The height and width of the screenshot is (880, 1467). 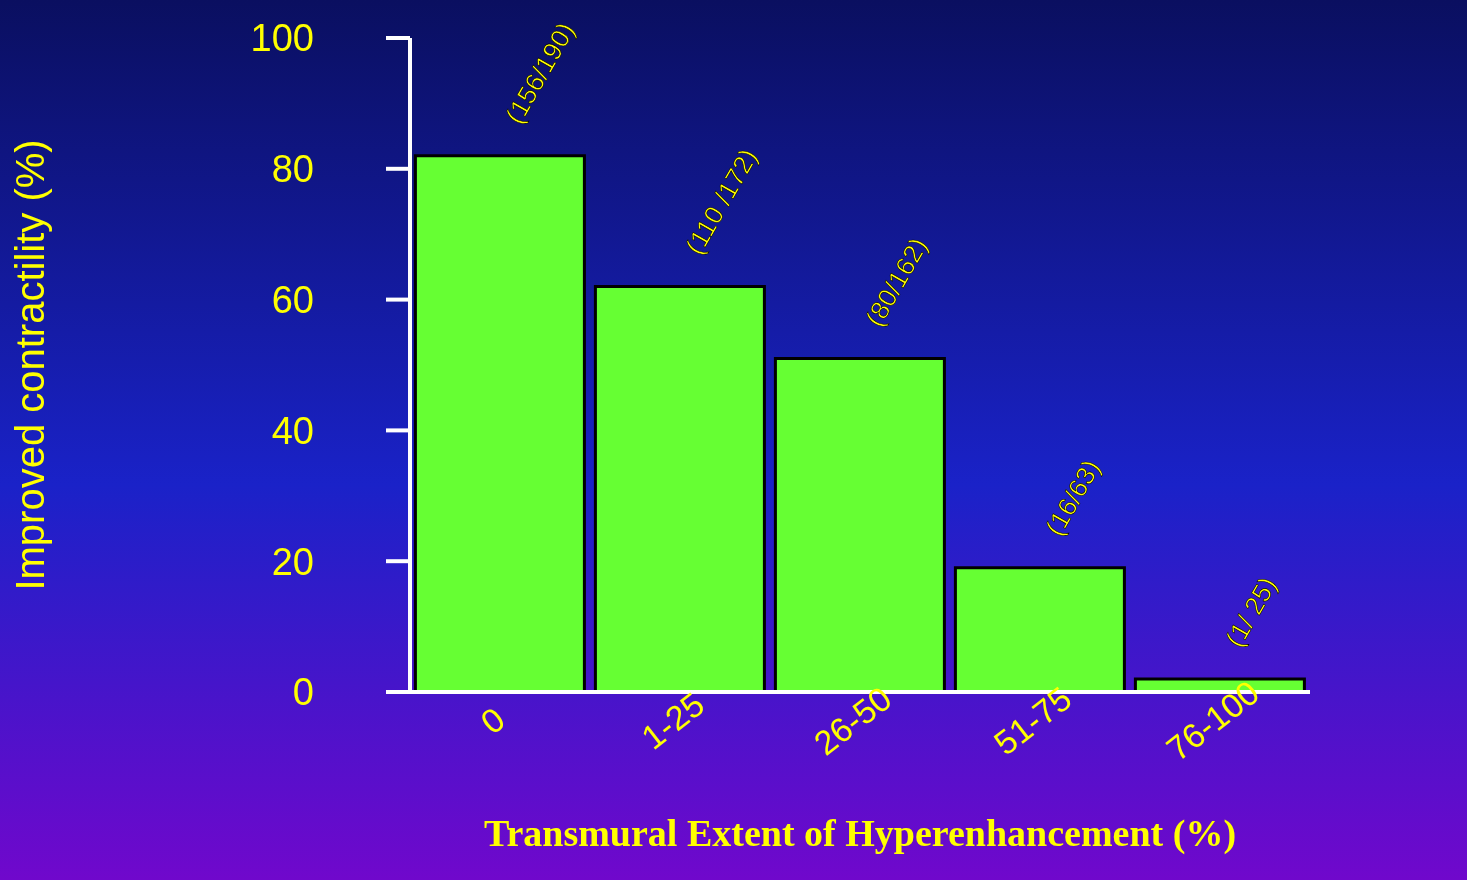 I want to click on y-tick-label: 20, so click(x=292, y=561).